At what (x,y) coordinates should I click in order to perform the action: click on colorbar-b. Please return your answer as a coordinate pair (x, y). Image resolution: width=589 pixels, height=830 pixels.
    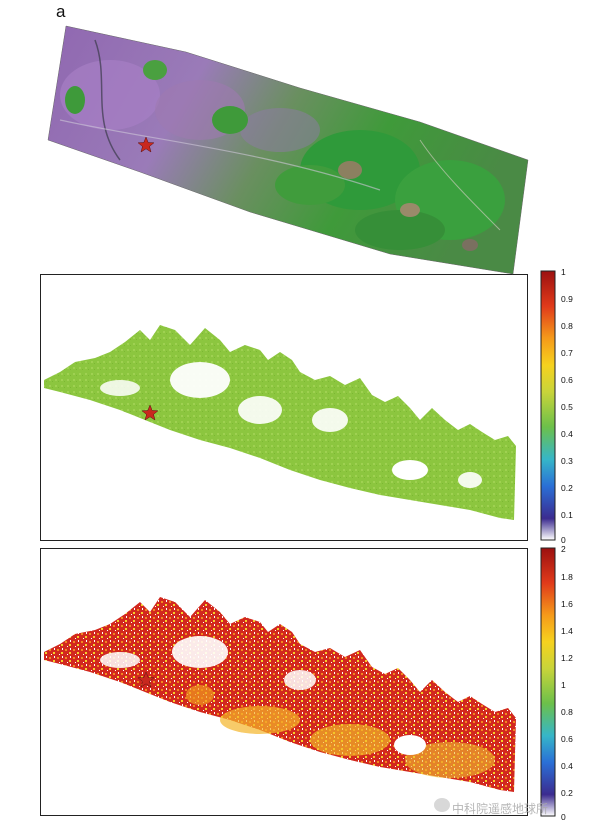
    Looking at the image, I should click on (548, 405).